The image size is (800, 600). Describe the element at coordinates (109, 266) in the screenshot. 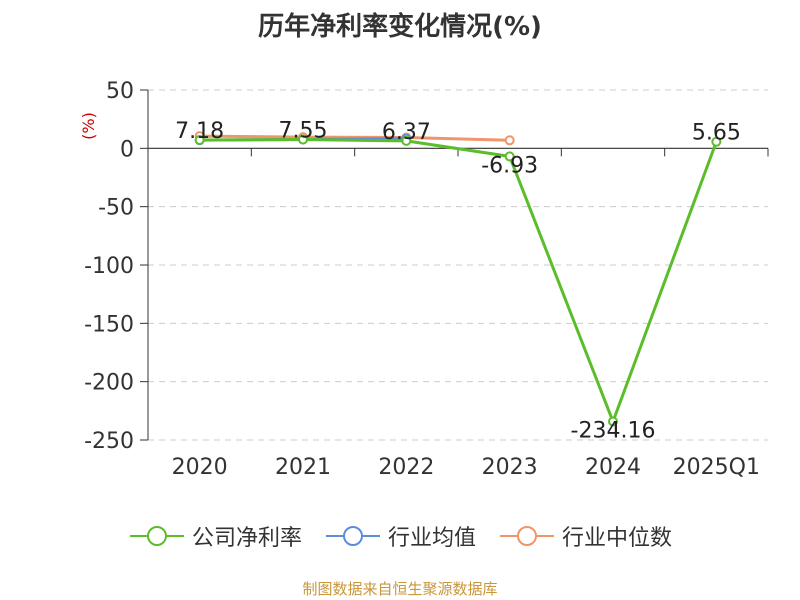

I see `y-tick-label: -100` at that location.